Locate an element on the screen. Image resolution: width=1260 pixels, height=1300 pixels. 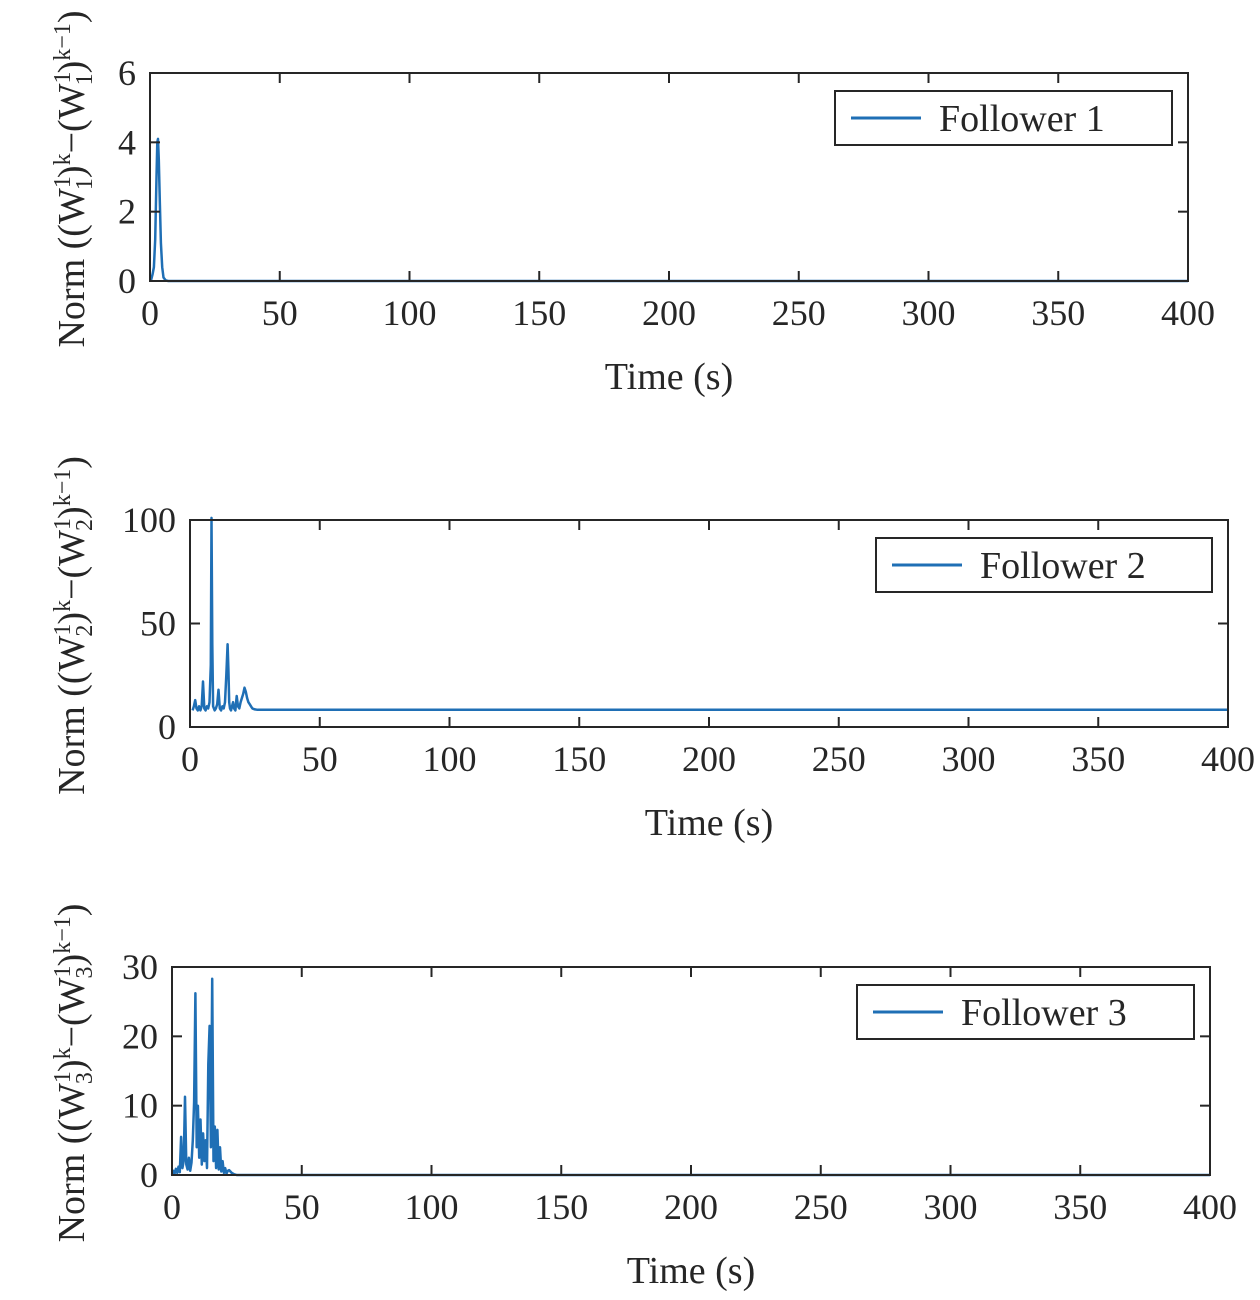
y-tick-label: 2 is located at coordinates (127, 212).